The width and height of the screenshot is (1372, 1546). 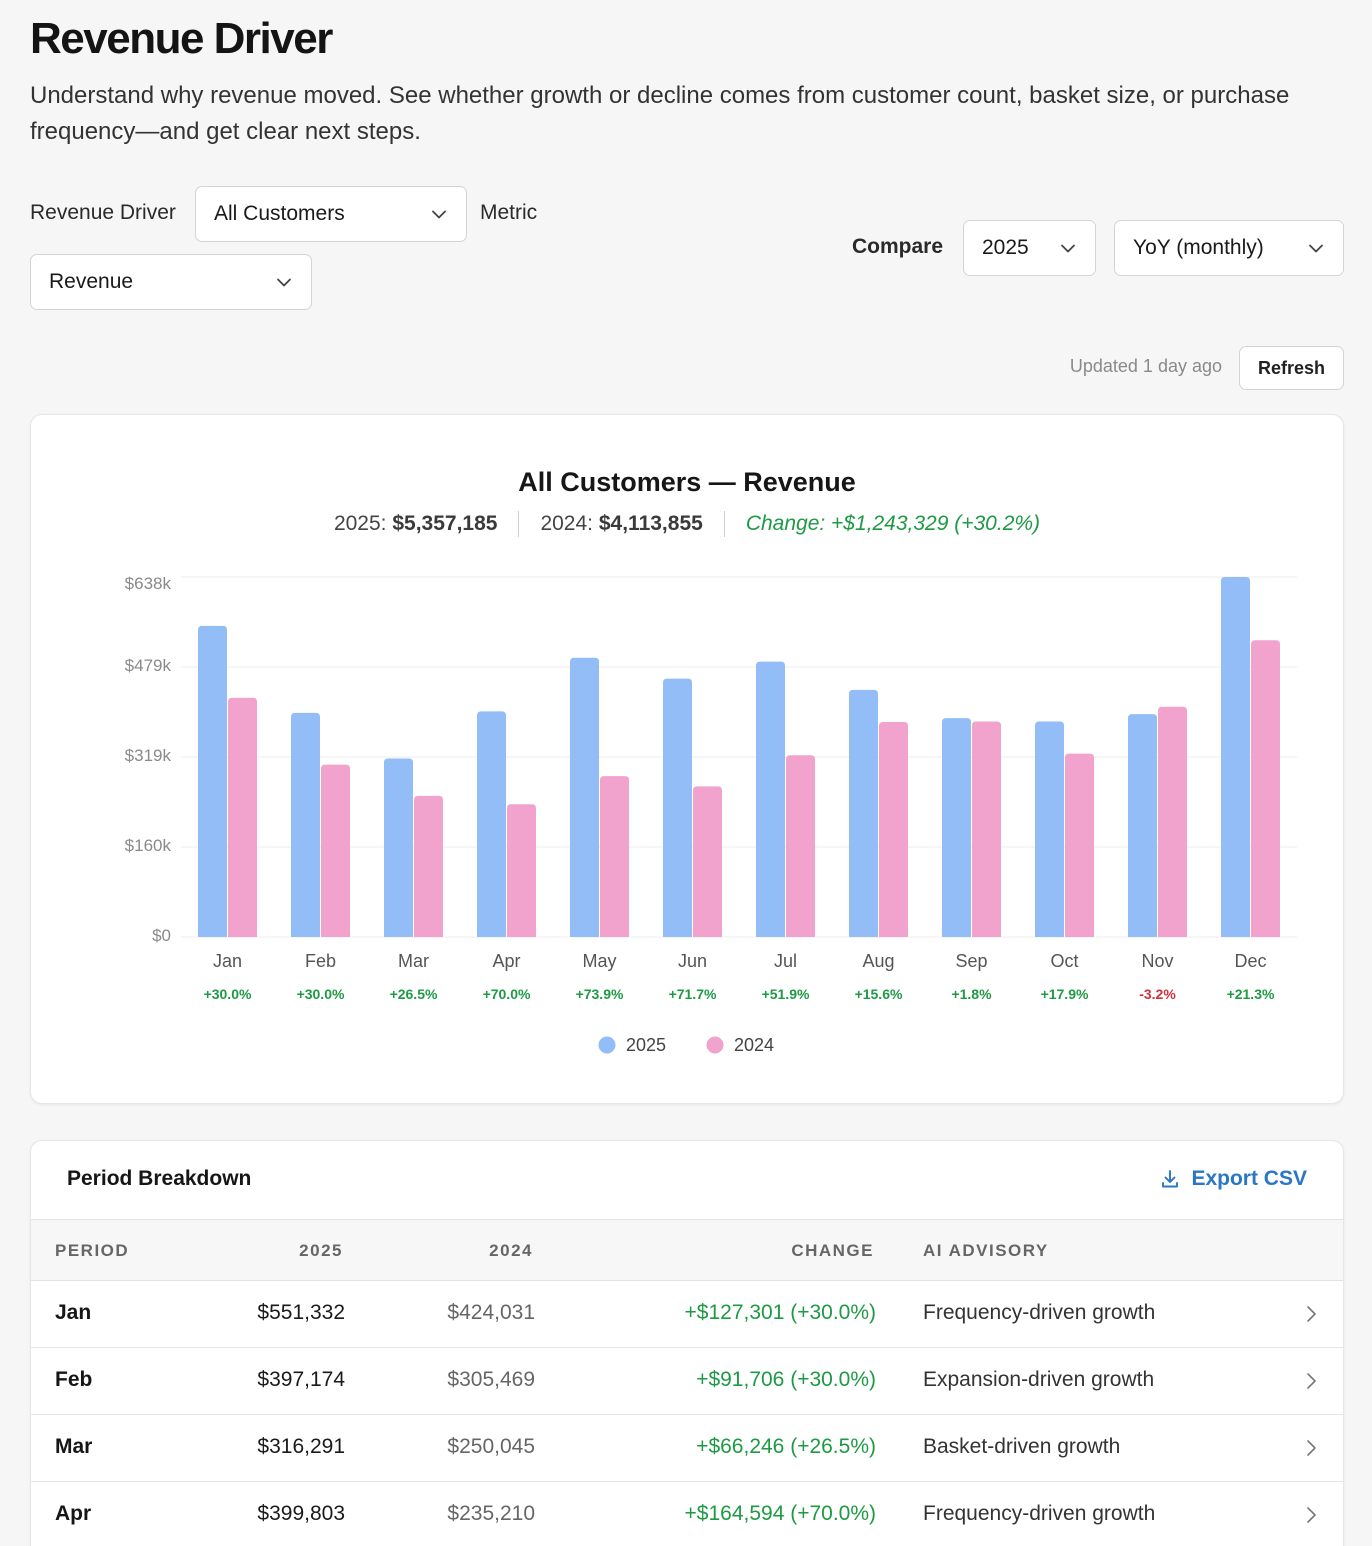 I want to click on updated-timestamp: Updated 1 day ago, so click(x=1145, y=366).